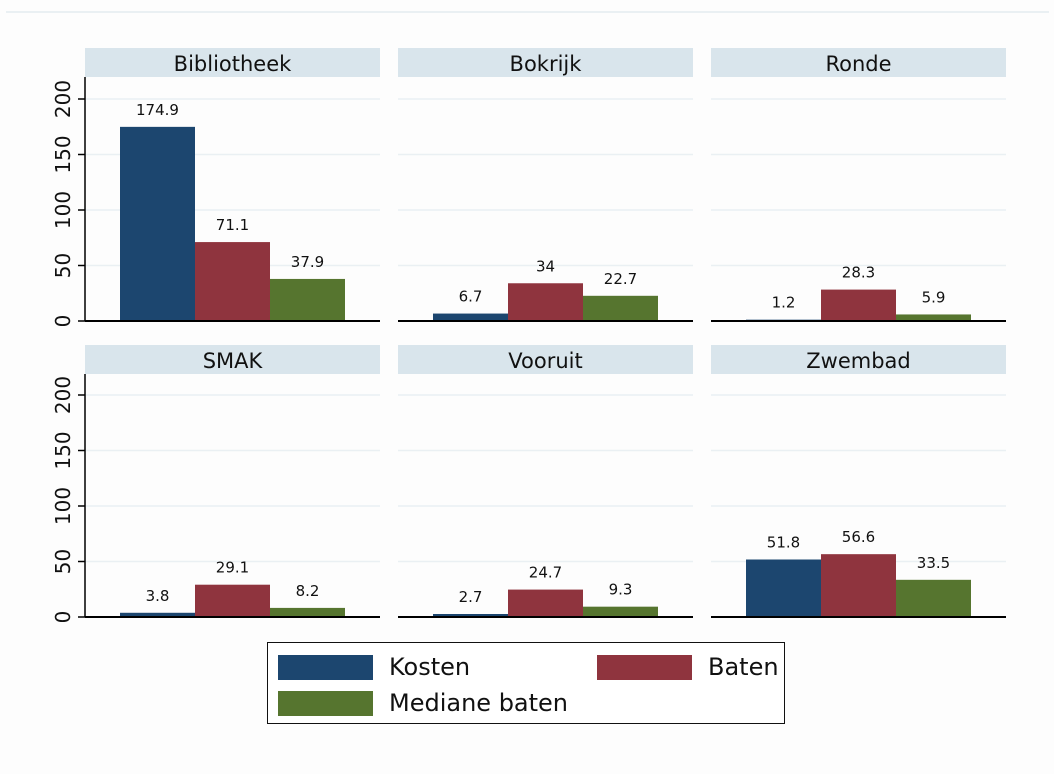 Image resolution: width=1054 pixels, height=774 pixels. Describe the element at coordinates (545, 302) in the screenshot. I see `bar-bokrijk-baten` at that location.